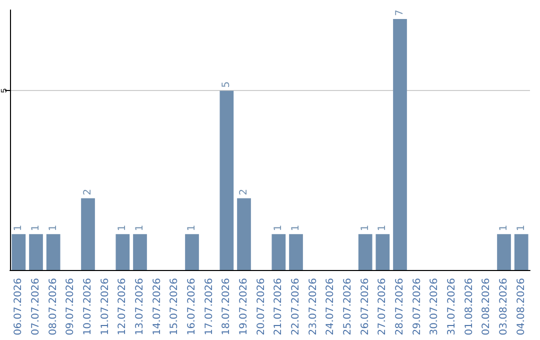 Image resolution: width=540 pixels, height=340 pixels. Describe the element at coordinates (157, 307) in the screenshot. I see `x-tick-label: 14.07.2026` at that location.